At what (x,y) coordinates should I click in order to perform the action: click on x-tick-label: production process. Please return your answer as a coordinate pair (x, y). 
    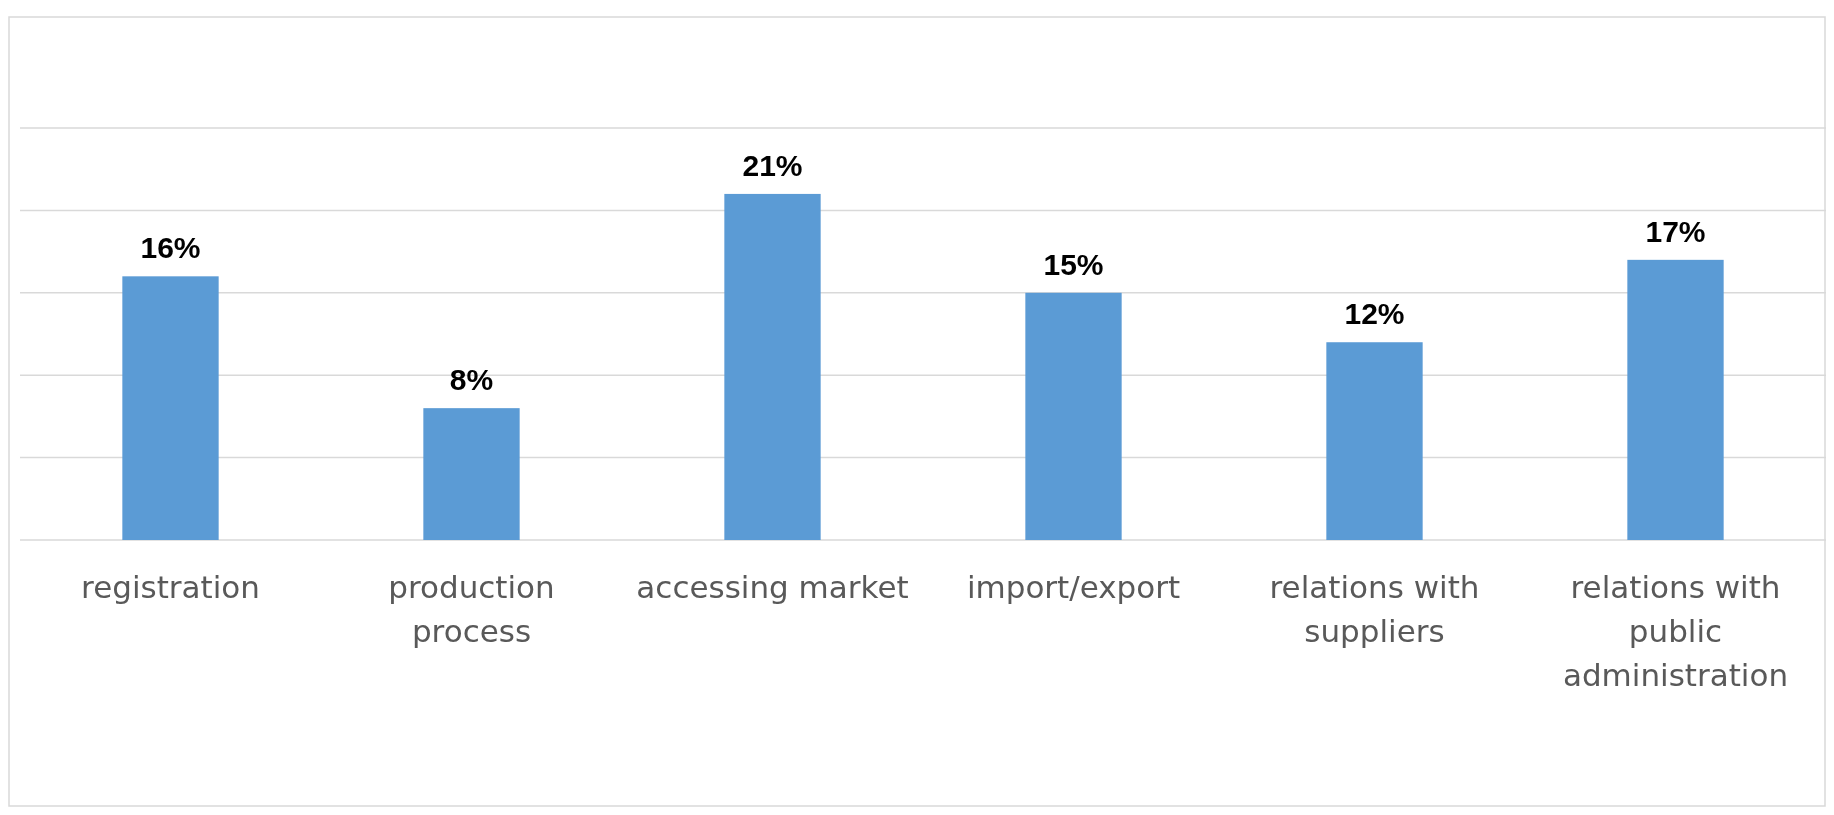
    Looking at the image, I should click on (471, 609).